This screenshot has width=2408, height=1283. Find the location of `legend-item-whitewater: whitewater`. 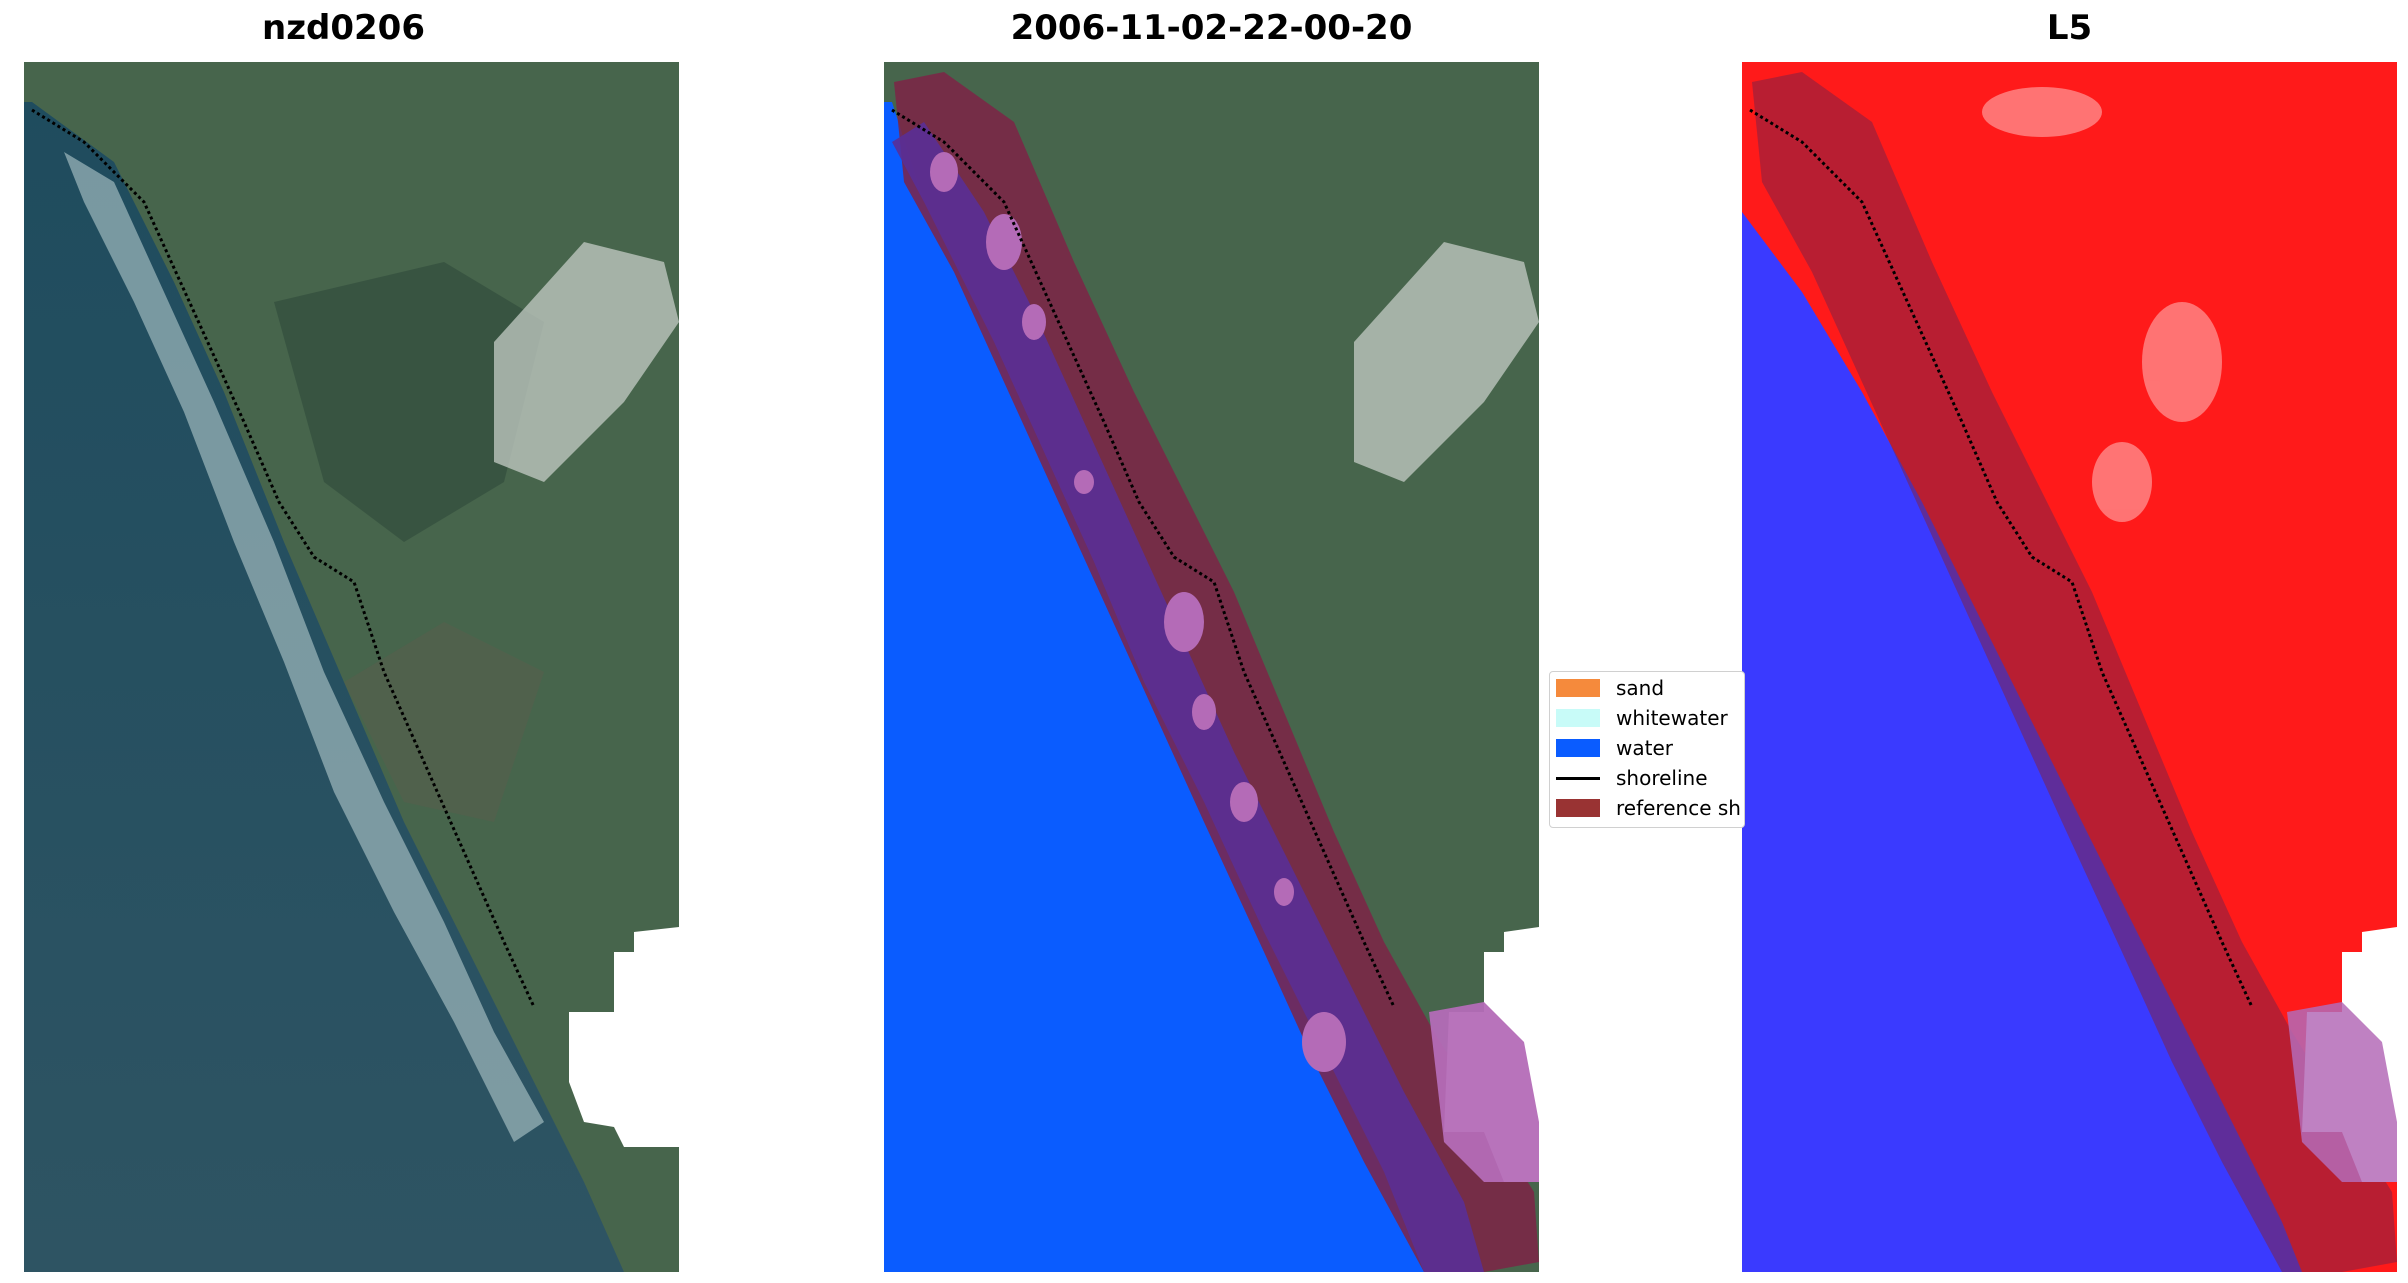

legend-item-whitewater: whitewater is located at coordinates (1642, 718).